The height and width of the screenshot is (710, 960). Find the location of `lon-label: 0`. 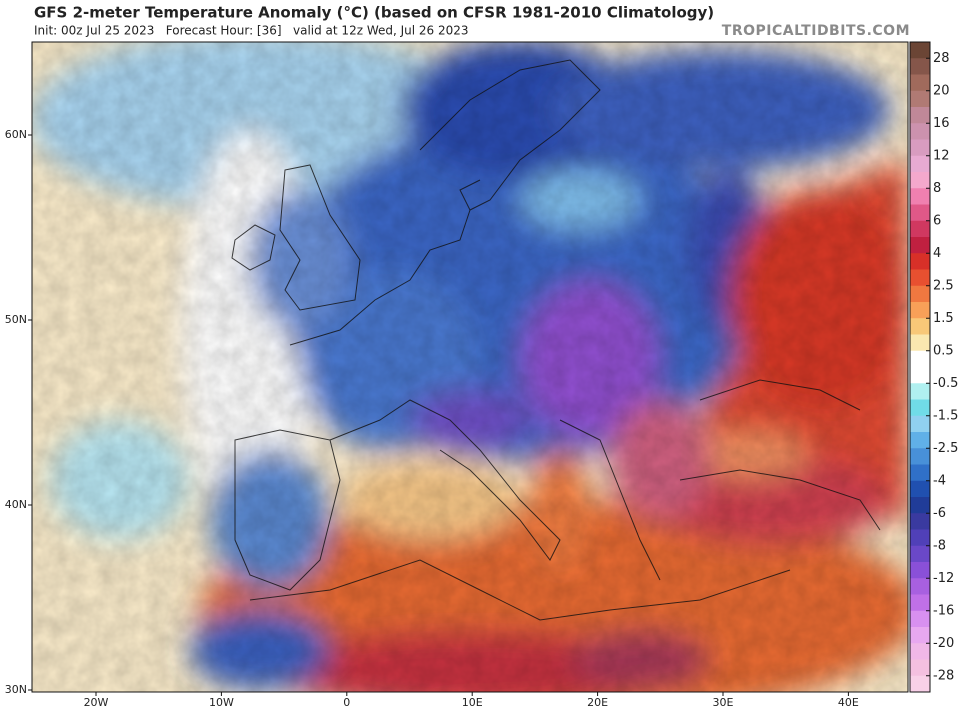

lon-label: 0 is located at coordinates (346, 702).